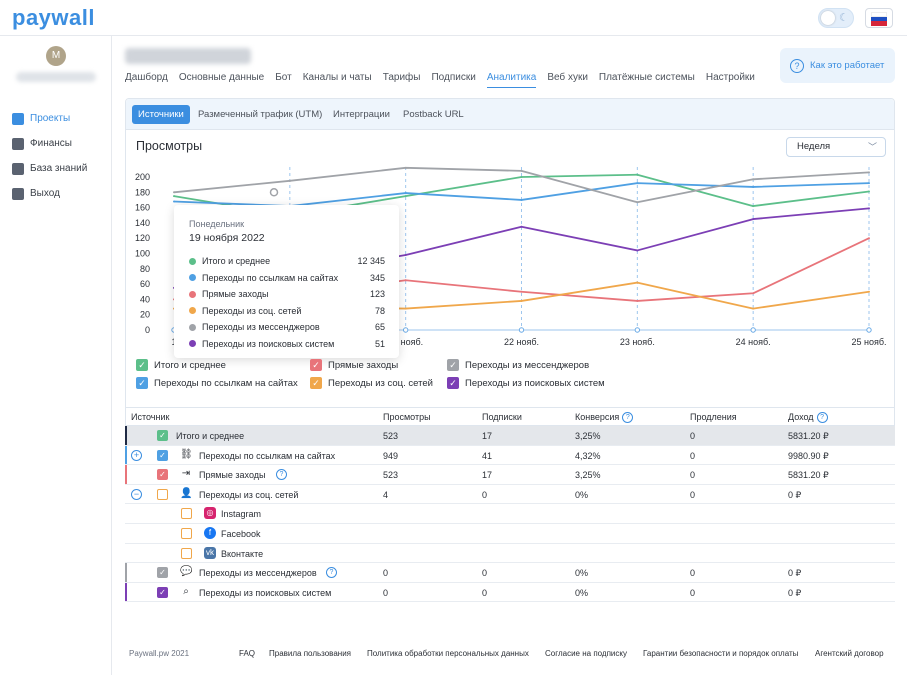 The image size is (907, 675). I want to click on tab-analytics: Аналитика, so click(511, 80).